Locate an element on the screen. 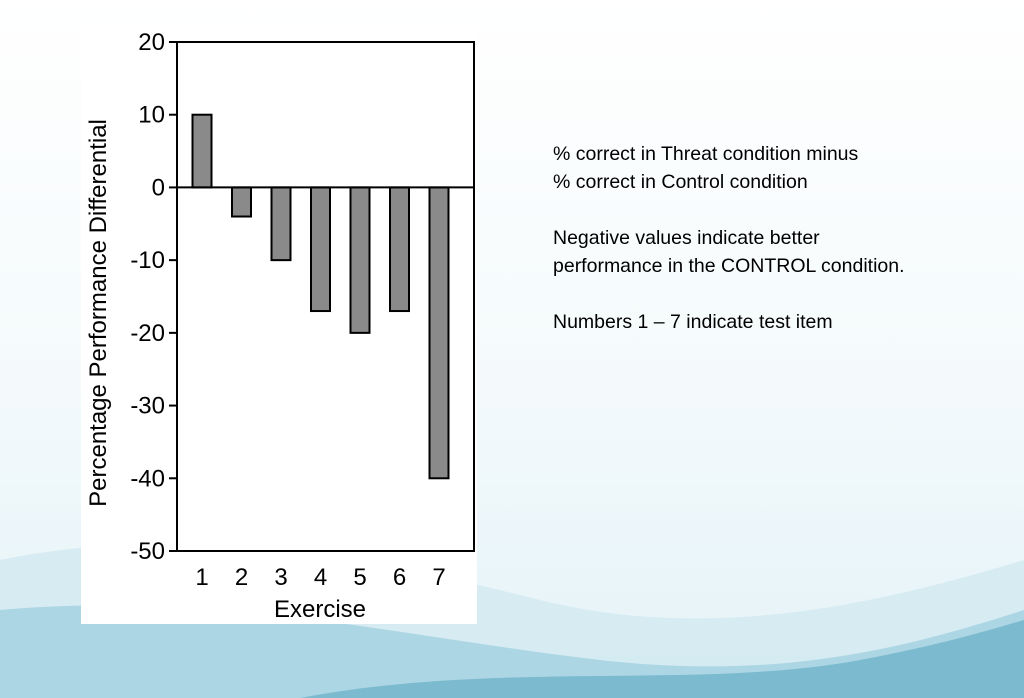 The width and height of the screenshot is (1024, 698). note-line-5: Numbers 1 – 7 indicate test item is located at coordinates (693, 322).